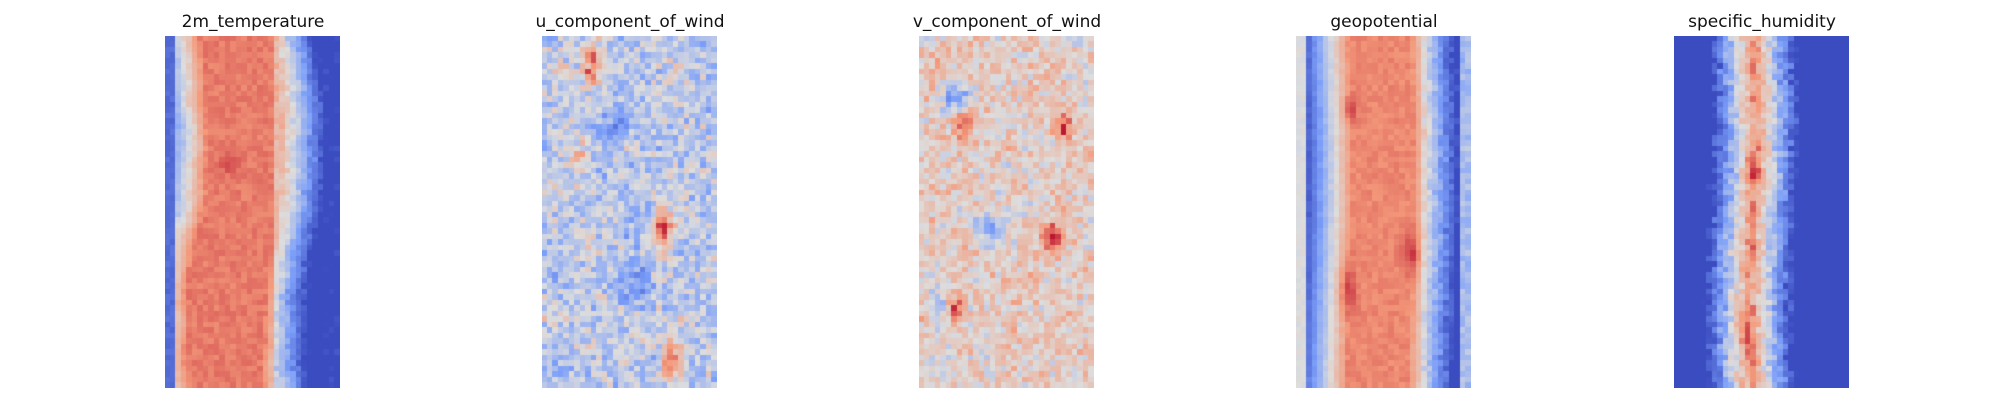 Image resolution: width=2000 pixels, height=400 pixels. What do you see at coordinates (253, 22) in the screenshot?
I see `chart-title: 2m_temperature` at bounding box center [253, 22].